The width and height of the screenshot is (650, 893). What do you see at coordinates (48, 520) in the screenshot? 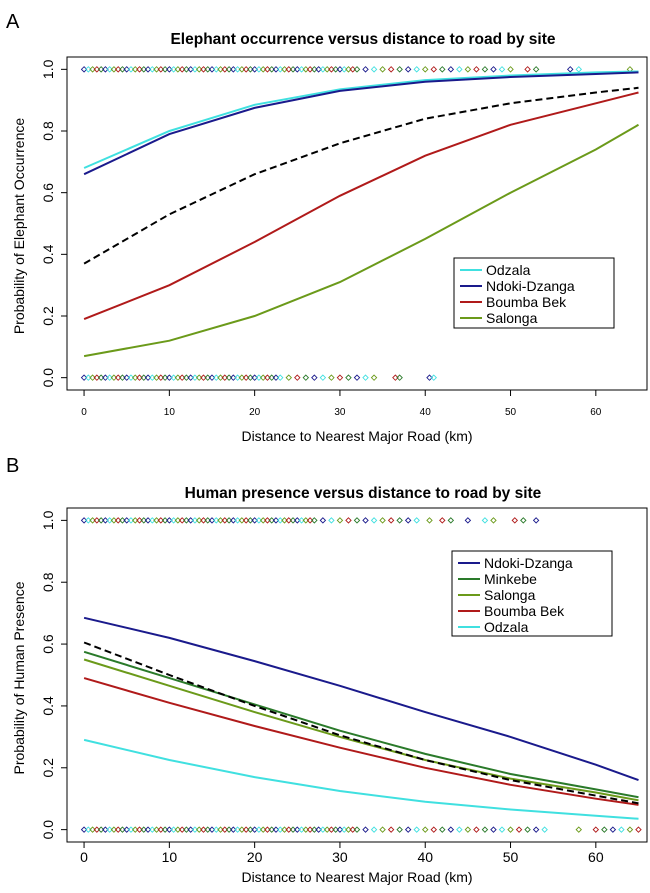
I see `y-tick-label-b: 1.0` at bounding box center [48, 520].